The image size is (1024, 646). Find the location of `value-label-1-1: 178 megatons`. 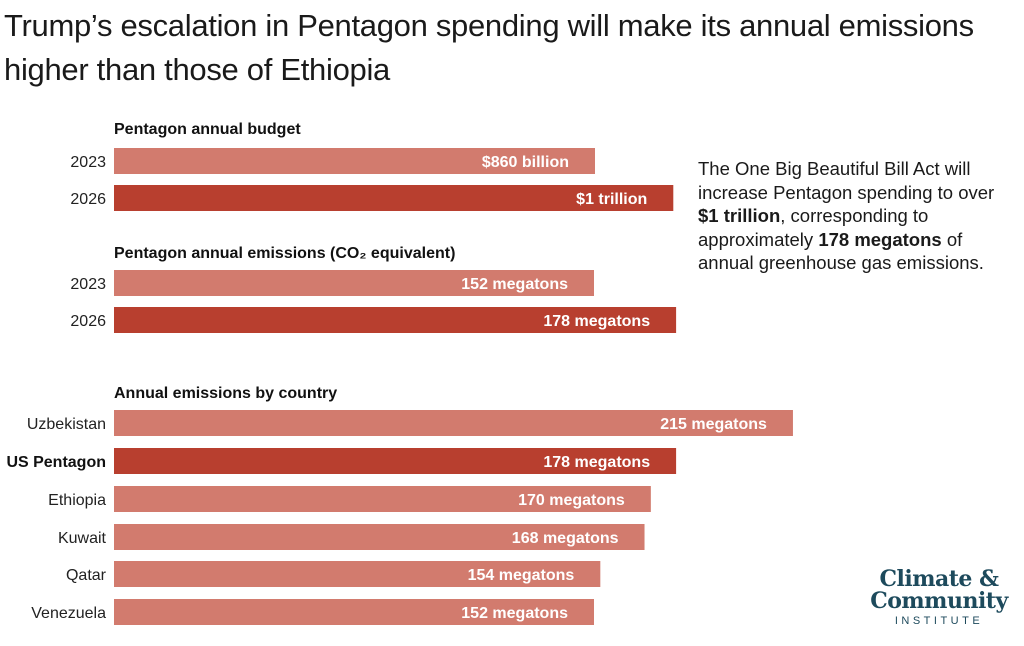

value-label-1-1: 178 megatons is located at coordinates (596, 321).